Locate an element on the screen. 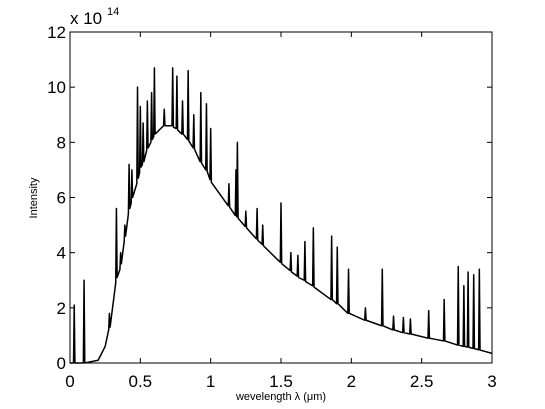  x-tick-label: 0 is located at coordinates (69, 381).